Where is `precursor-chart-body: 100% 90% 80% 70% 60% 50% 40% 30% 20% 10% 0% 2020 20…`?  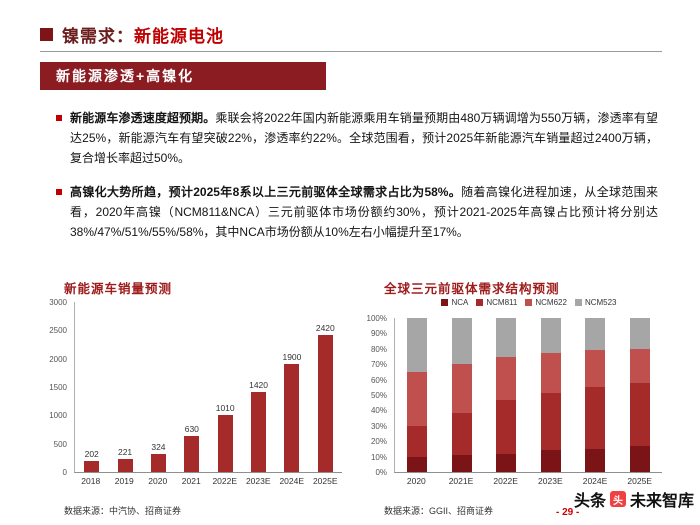
precursor-chart-body: 100% 90% 80% 70% 60% 50% 40% 30% 20% 10% 0% 2020 20… is located at coordinates (511, 401).